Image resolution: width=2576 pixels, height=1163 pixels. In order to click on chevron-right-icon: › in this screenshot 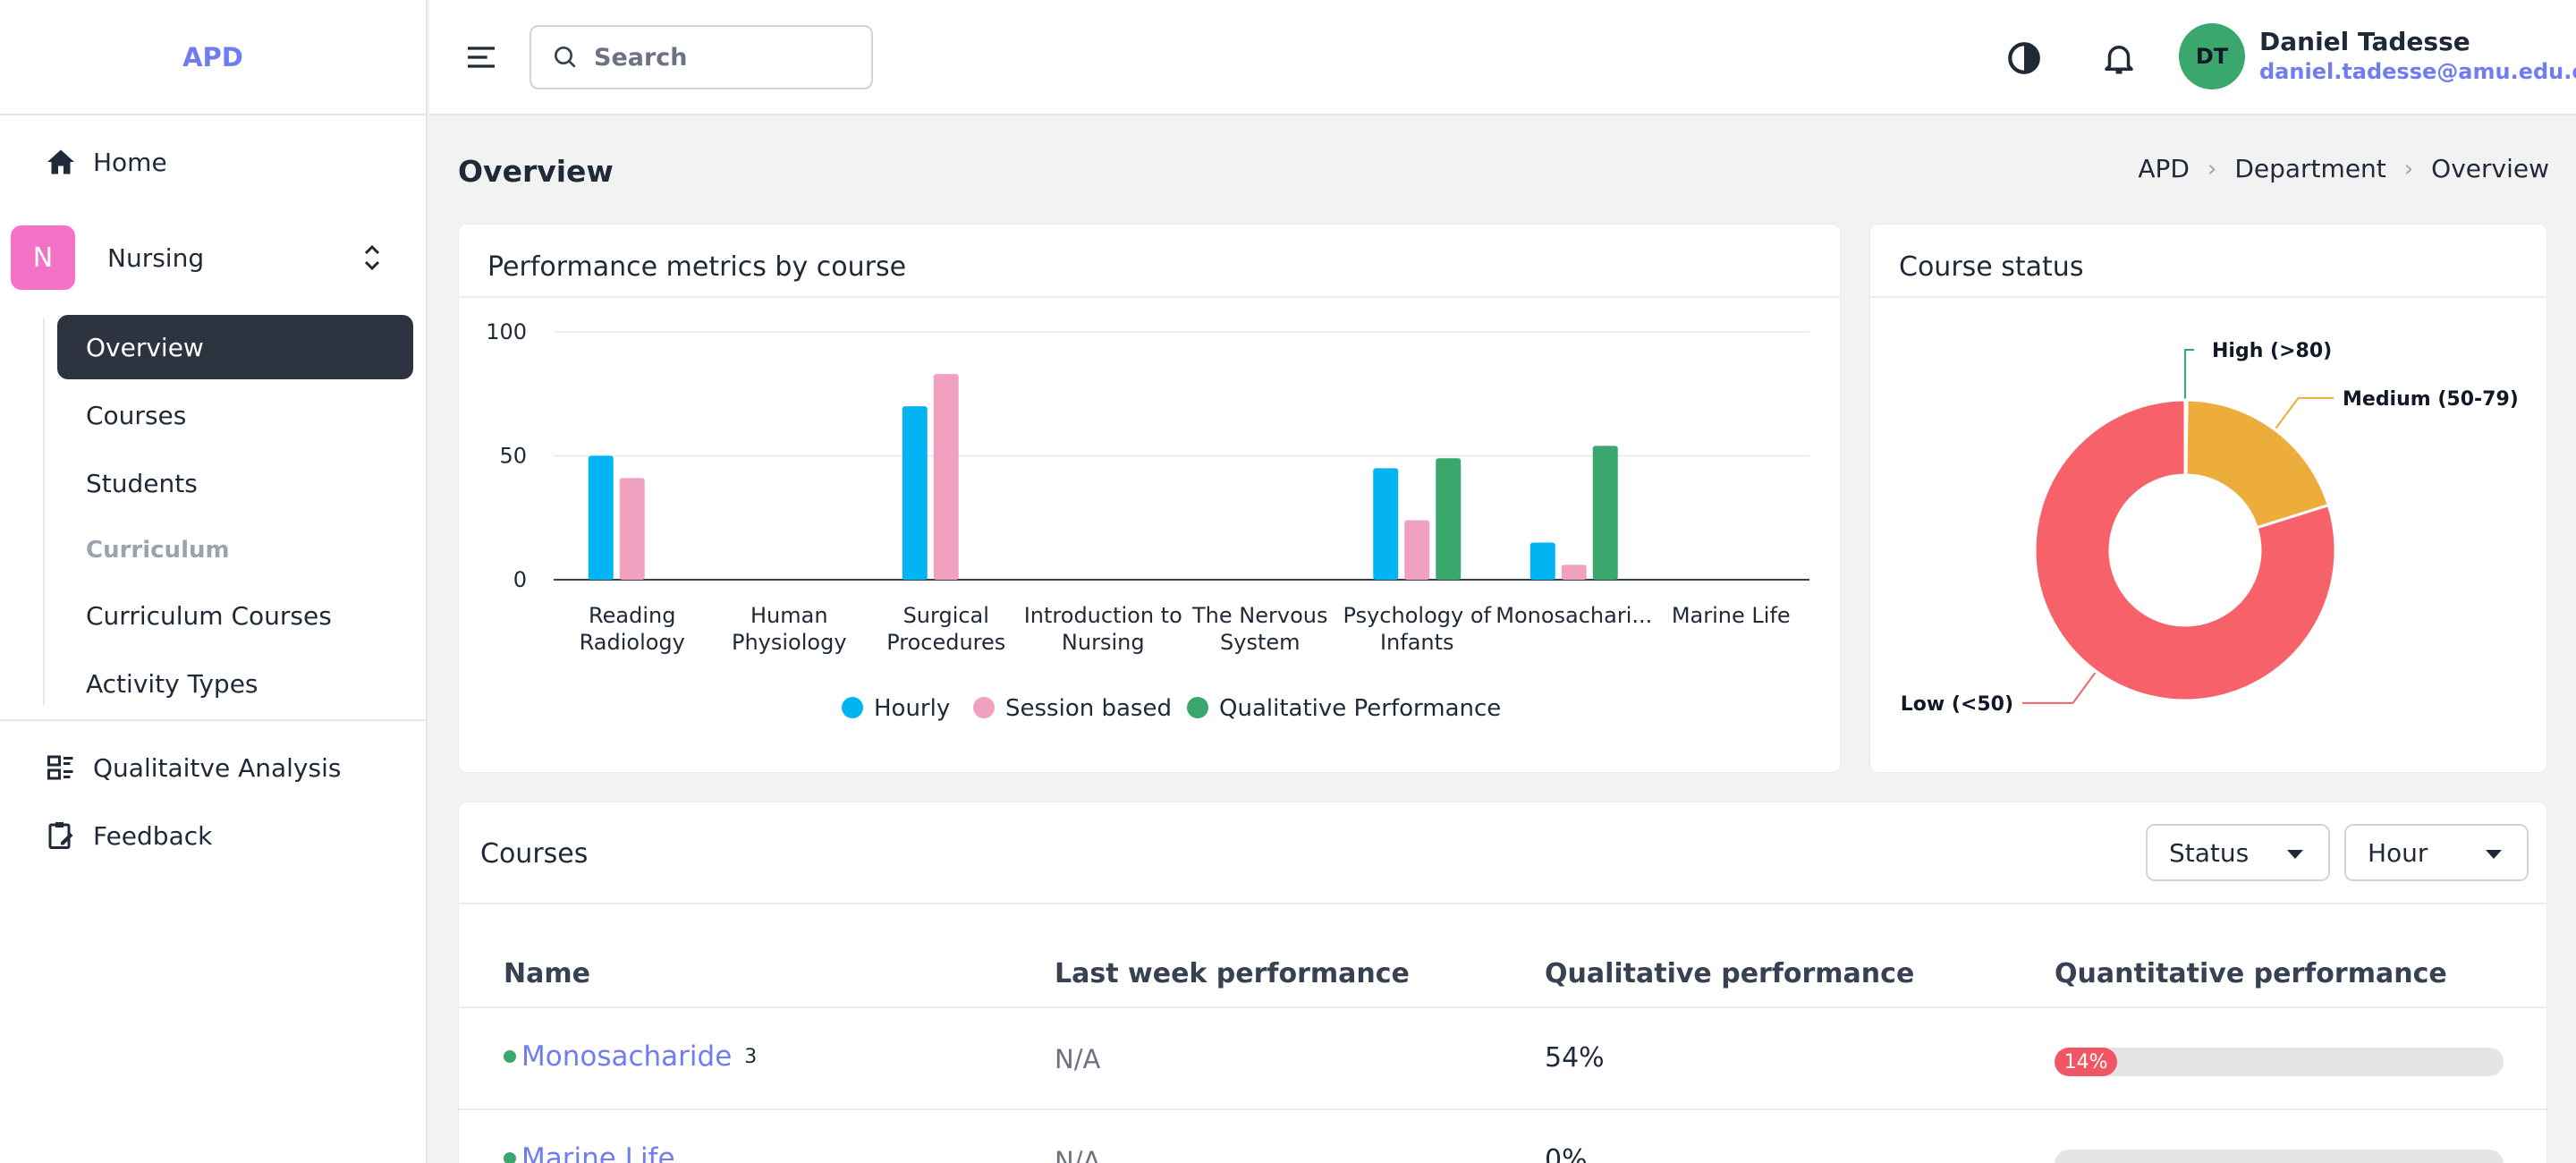, I will do `click(2408, 169)`.